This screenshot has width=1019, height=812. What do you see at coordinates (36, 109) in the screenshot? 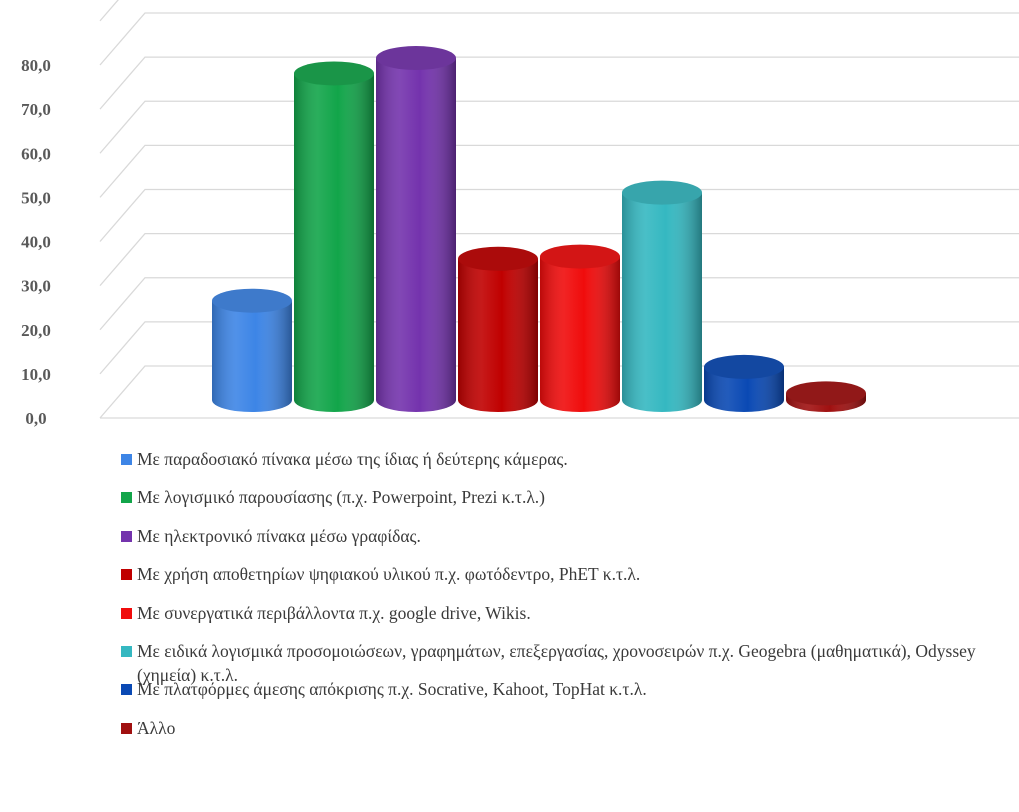
I see `y-tick-label: 70,0` at bounding box center [36, 109].